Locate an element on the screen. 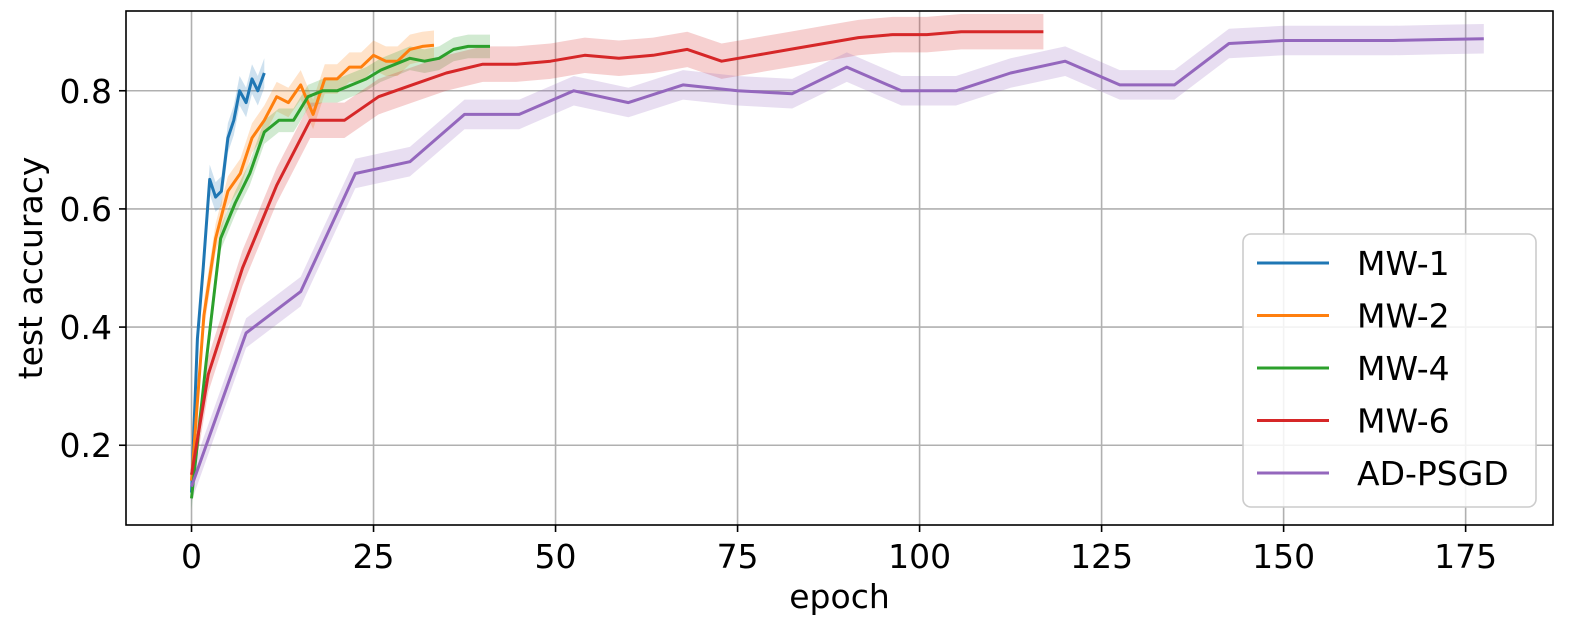  legend-label: MW-2 is located at coordinates (1403, 316).